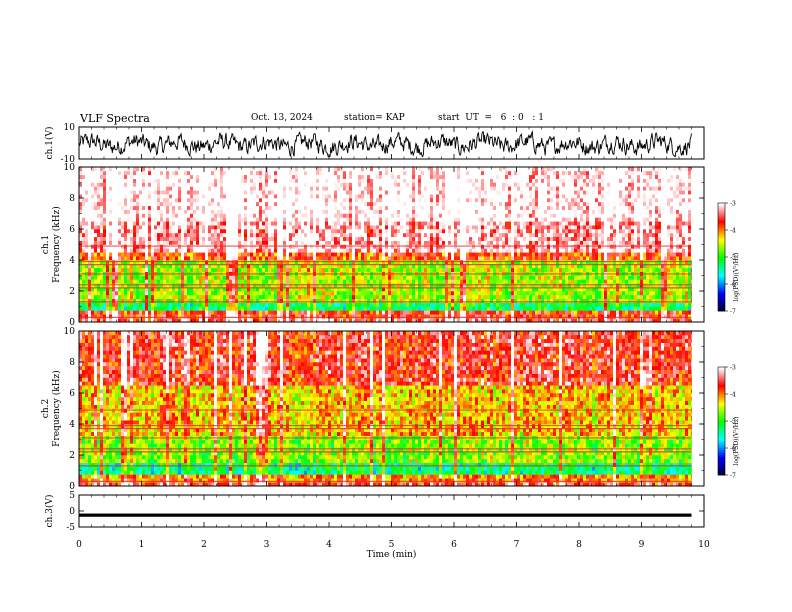 The image size is (792, 612). I want to click on plot-title: VLF Spectra, so click(115, 118).